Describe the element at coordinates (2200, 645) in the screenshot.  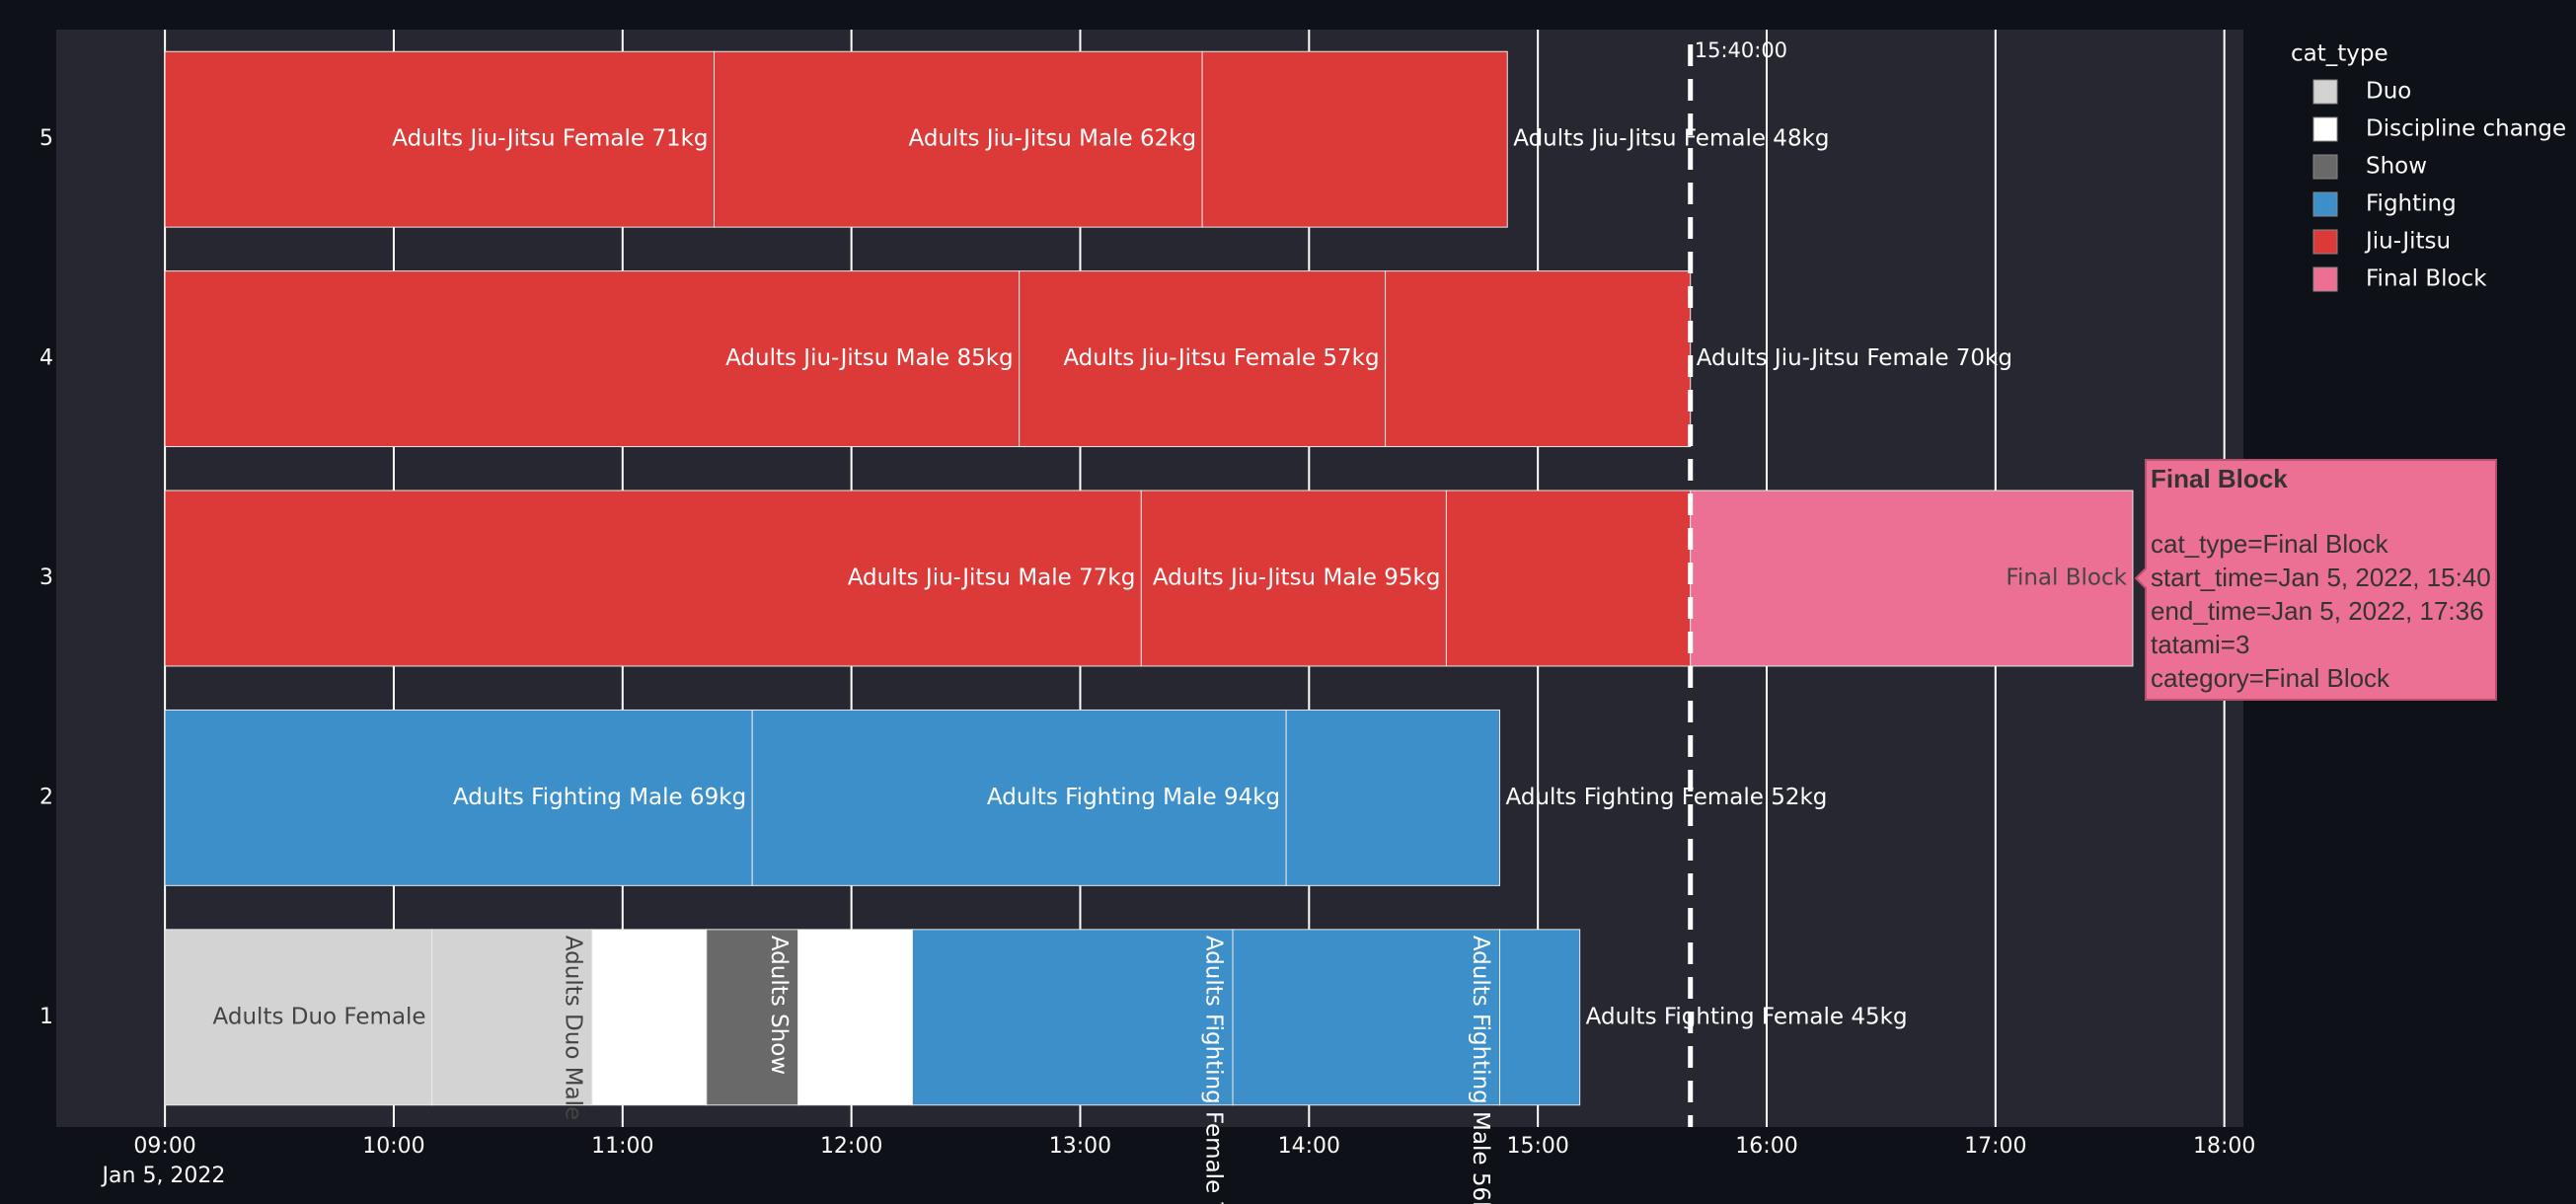
I see `tooltip-line: tatami=3` at that location.